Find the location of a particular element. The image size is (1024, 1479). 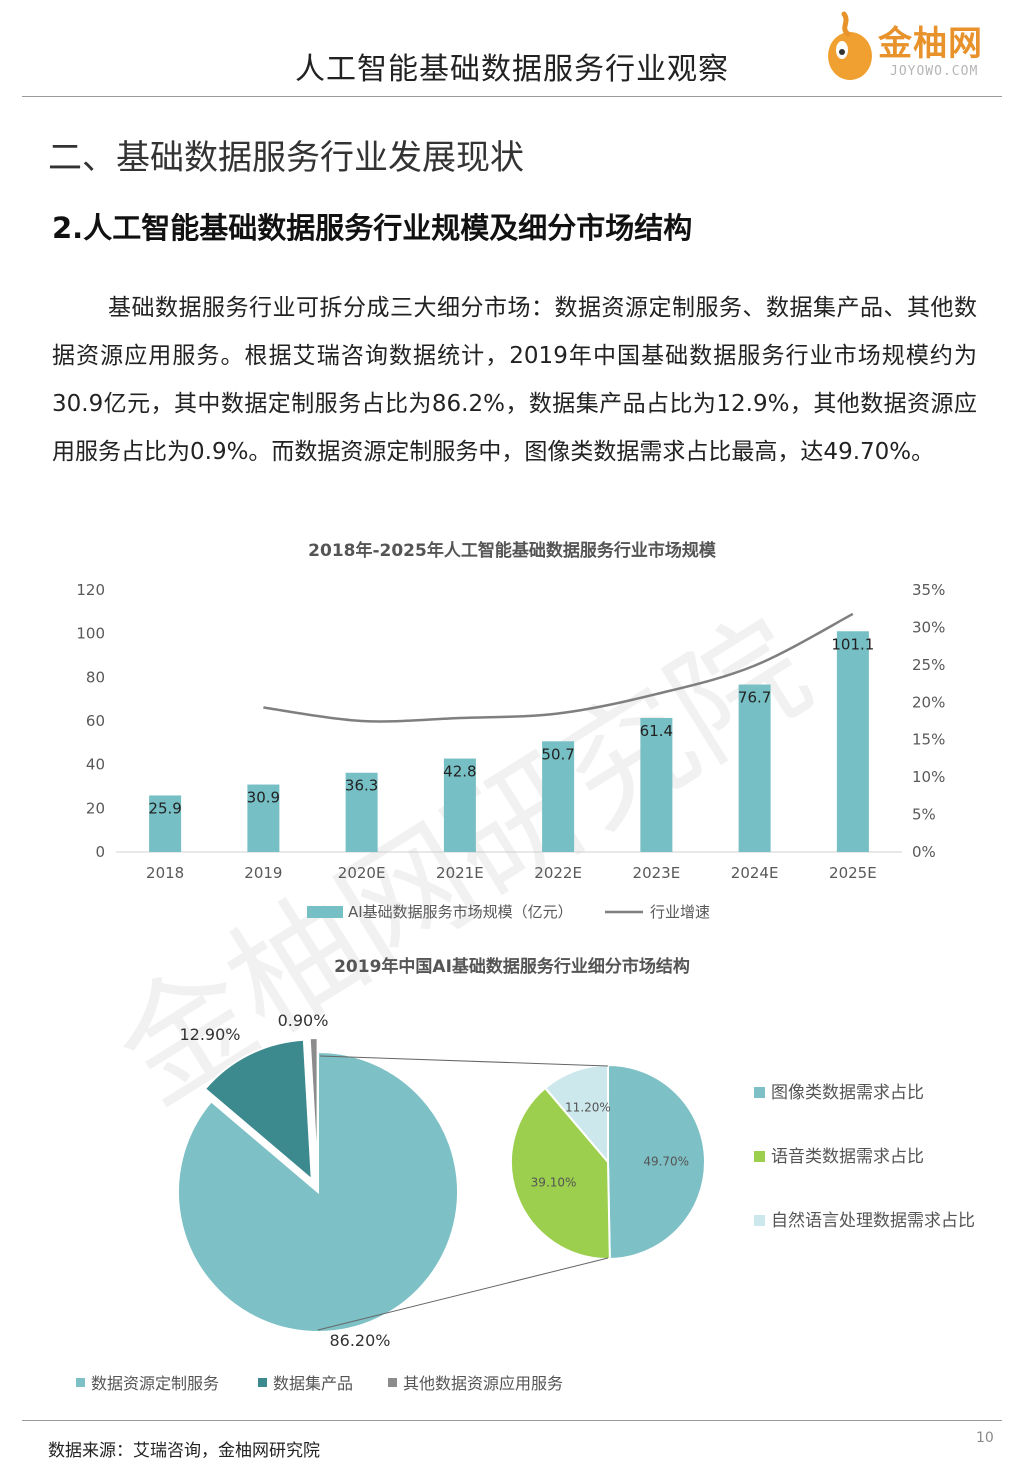

bar-2023E is located at coordinates (656, 784).